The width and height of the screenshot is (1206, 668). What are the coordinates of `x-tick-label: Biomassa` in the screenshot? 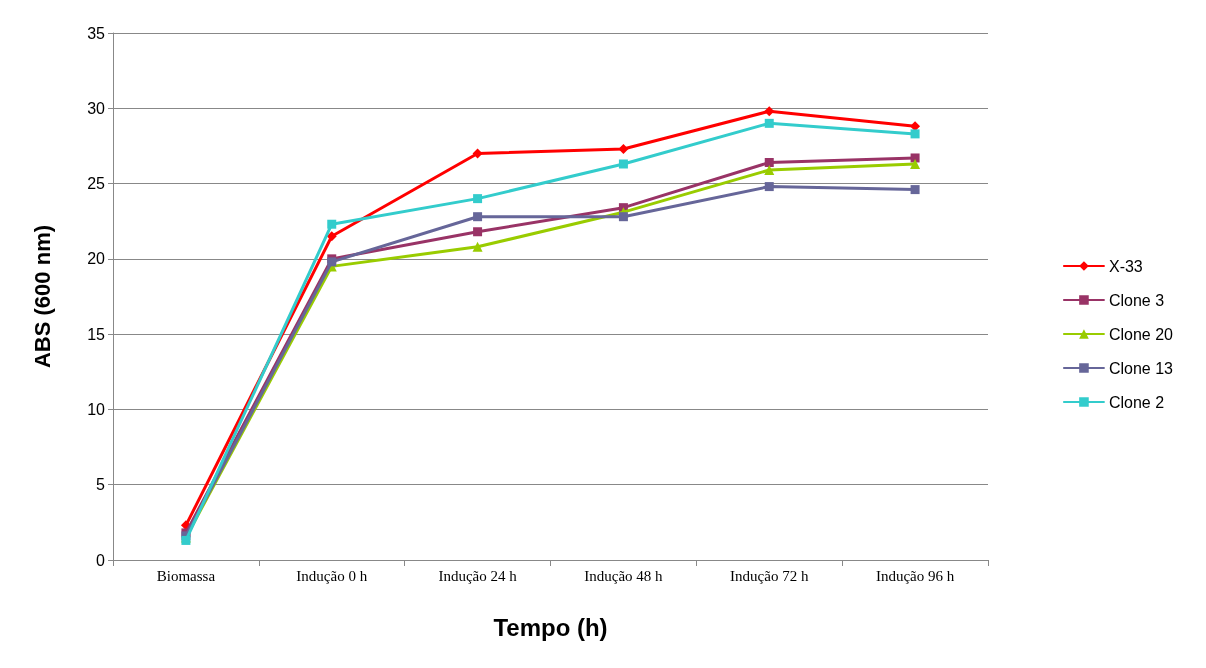 It's located at (186, 575).